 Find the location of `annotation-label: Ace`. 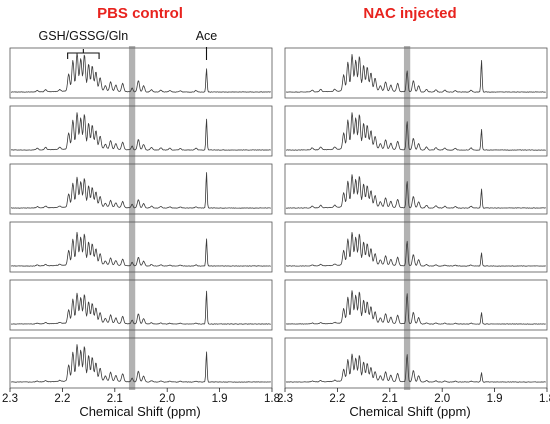

annotation-label: Ace is located at coordinates (207, 36).